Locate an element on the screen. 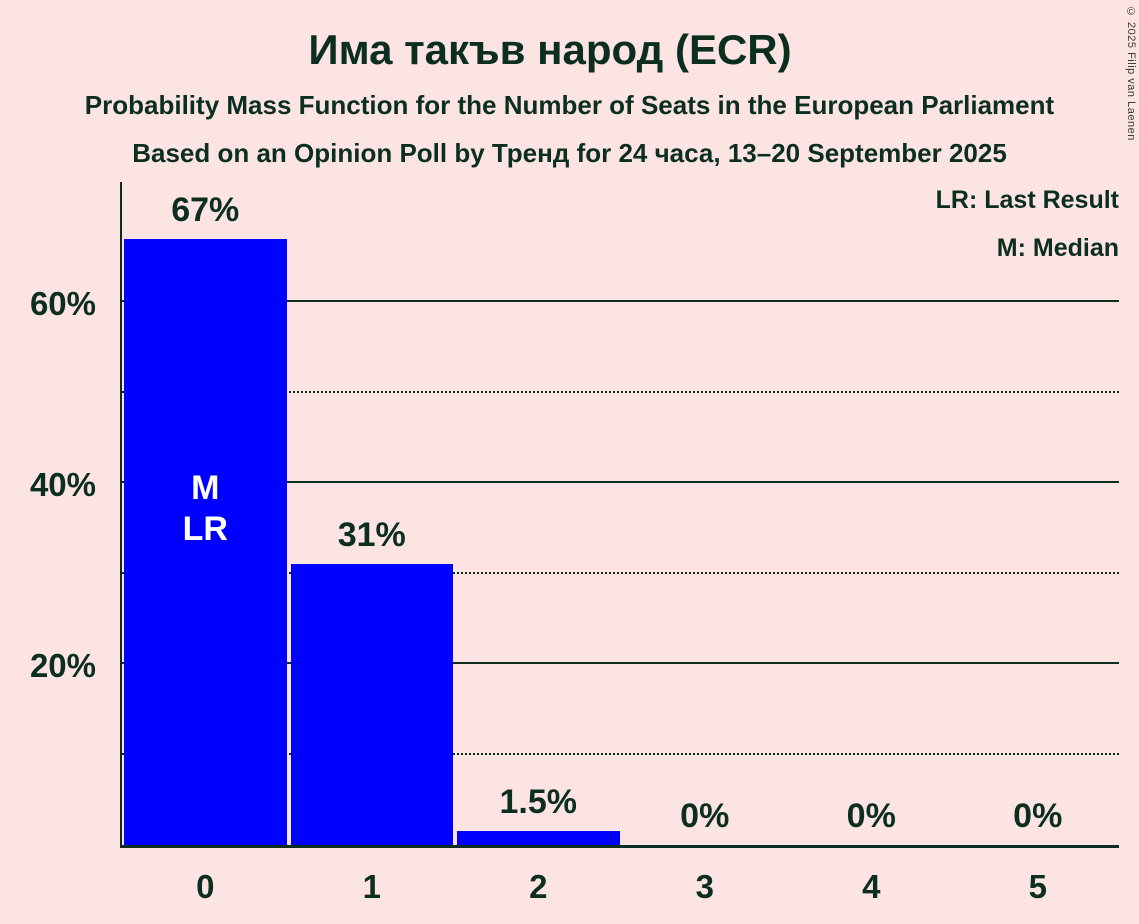 Image resolution: width=1139 pixels, height=924 pixels. legend-median: M: Median is located at coordinates (1057, 248).